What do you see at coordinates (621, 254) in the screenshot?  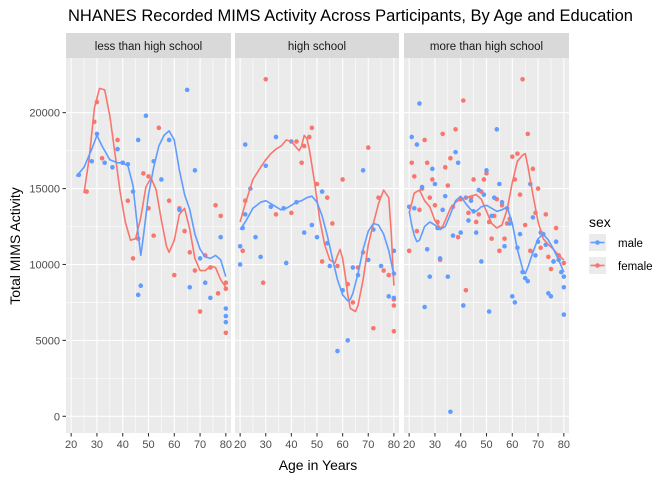 I see `legend-entries: male female` at bounding box center [621, 254].